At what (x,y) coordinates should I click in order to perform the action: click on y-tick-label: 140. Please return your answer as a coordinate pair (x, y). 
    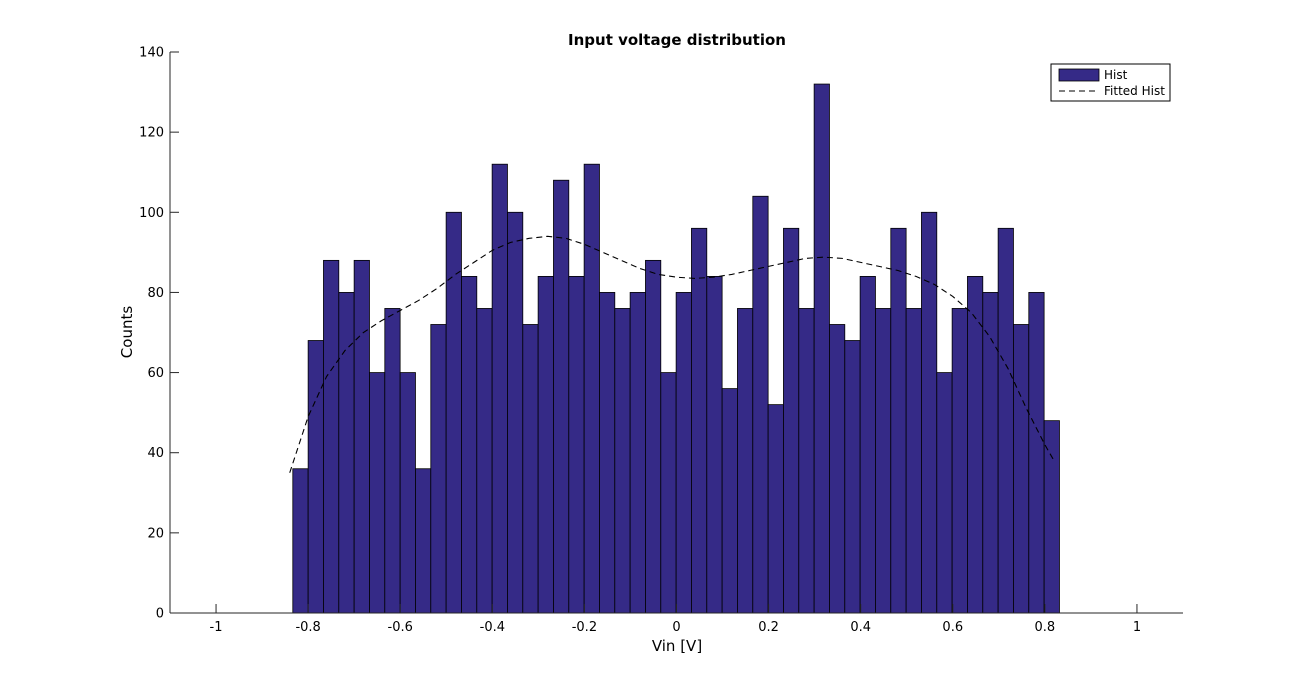
    Looking at the image, I should click on (151, 53).